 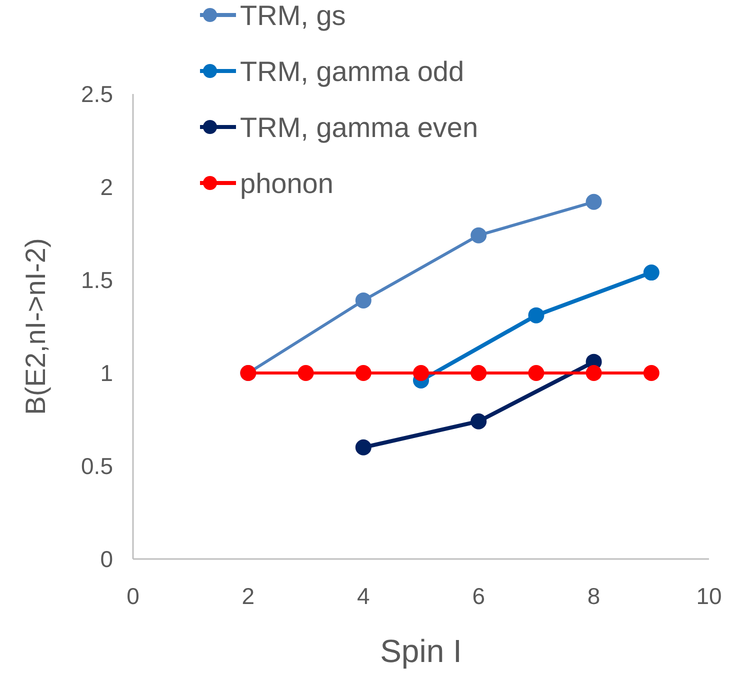 I want to click on x-tick-label: 8, so click(x=593, y=596).